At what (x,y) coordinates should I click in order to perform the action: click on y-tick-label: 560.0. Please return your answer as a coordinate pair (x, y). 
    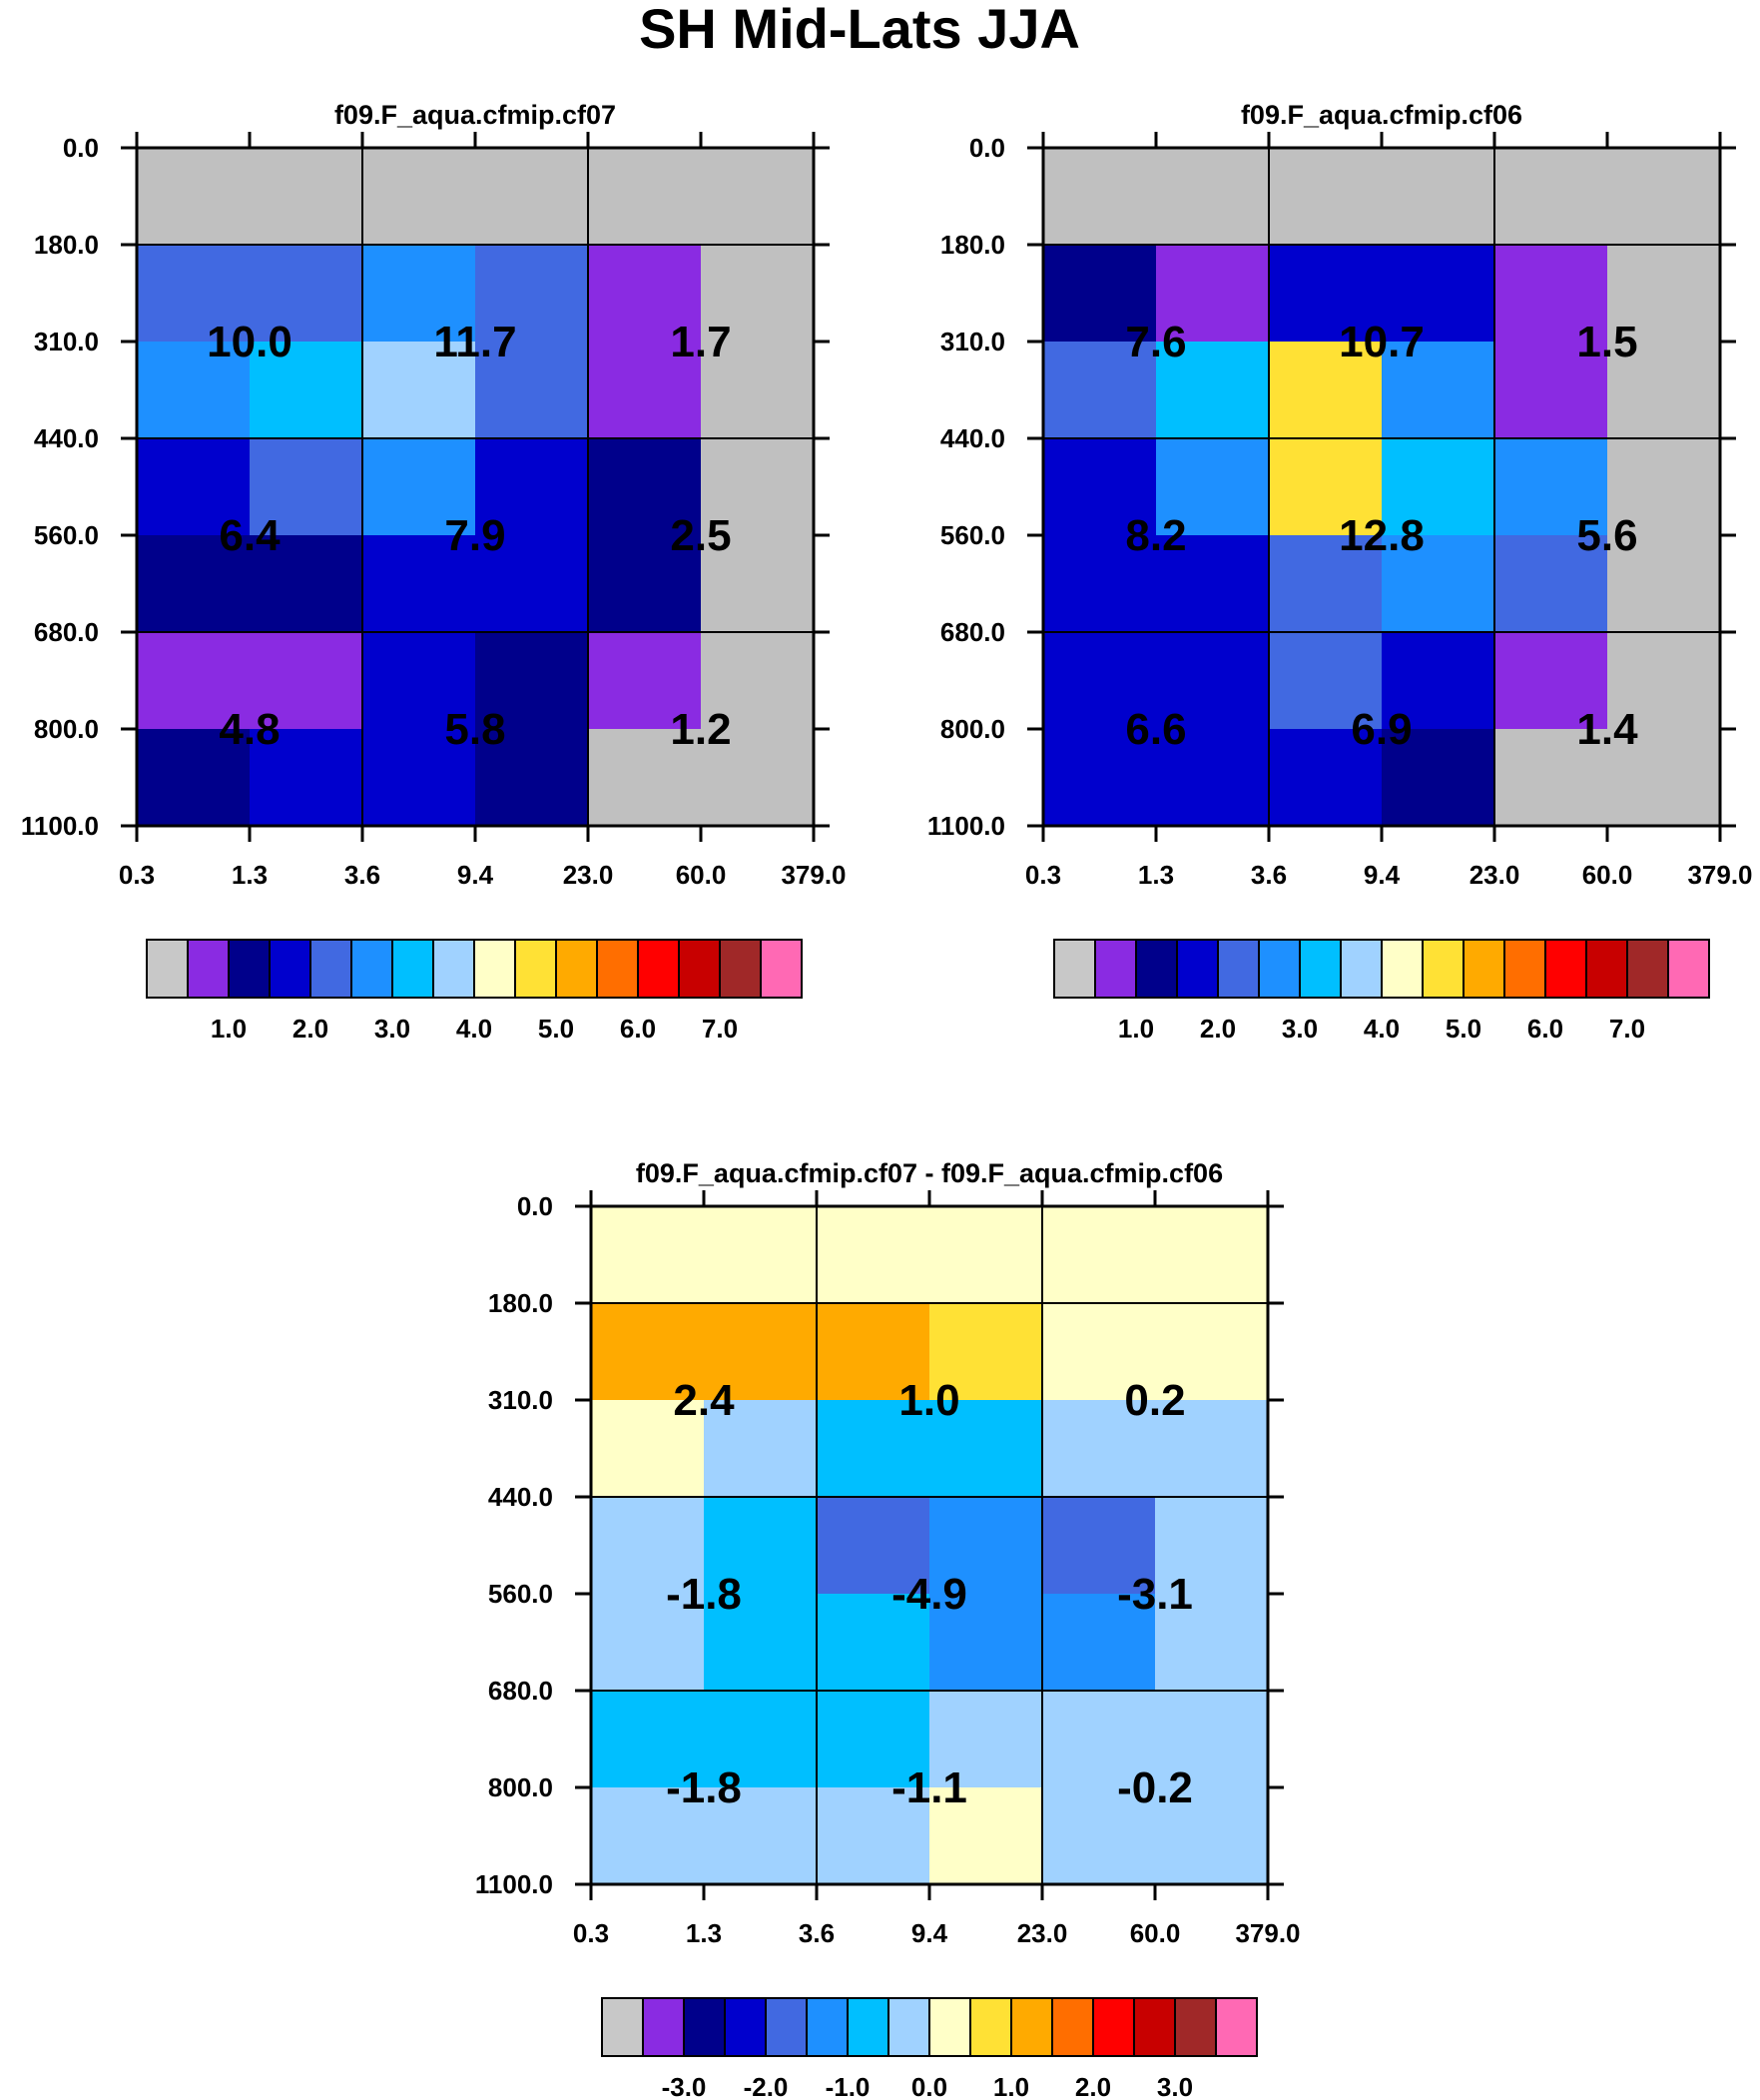
    Looking at the image, I should click on (973, 535).